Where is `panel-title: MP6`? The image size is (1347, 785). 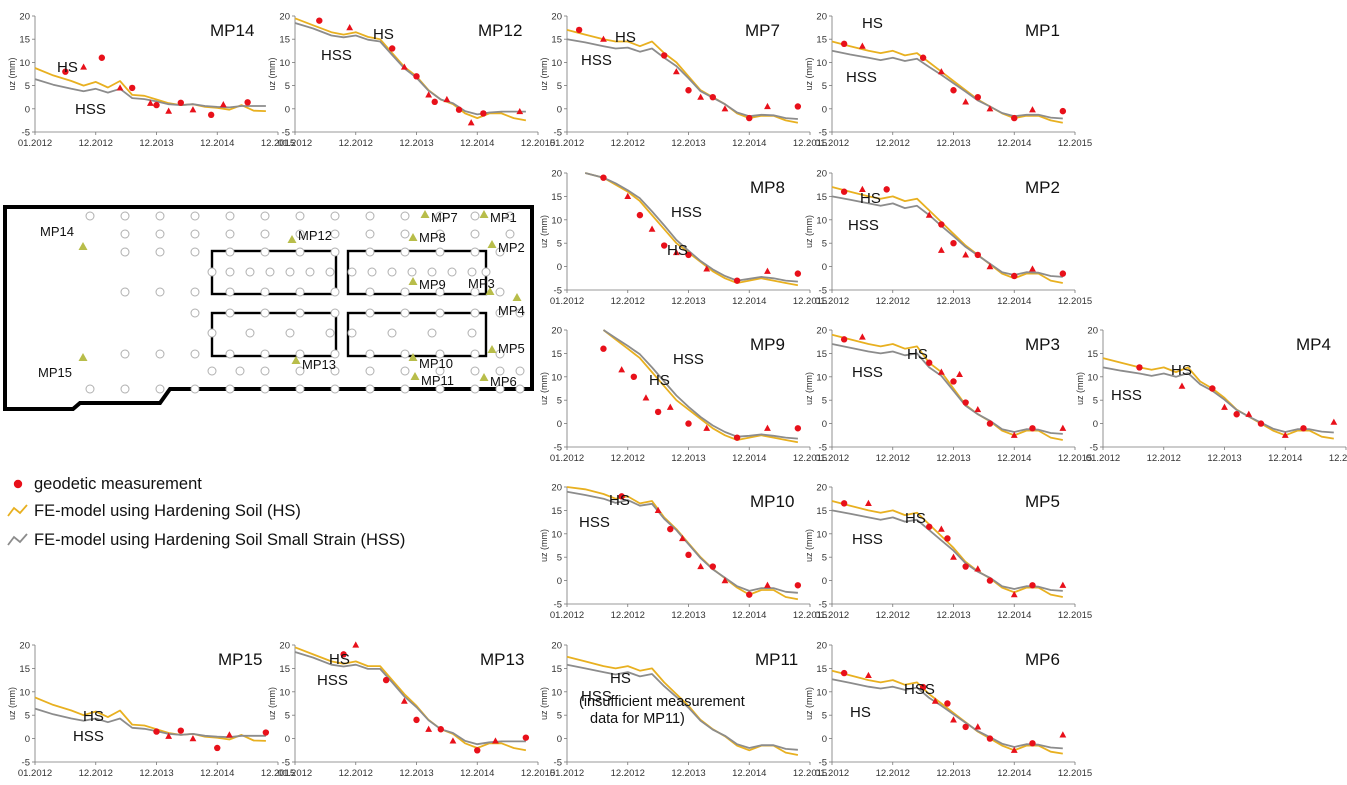 panel-title: MP6 is located at coordinates (1042, 659).